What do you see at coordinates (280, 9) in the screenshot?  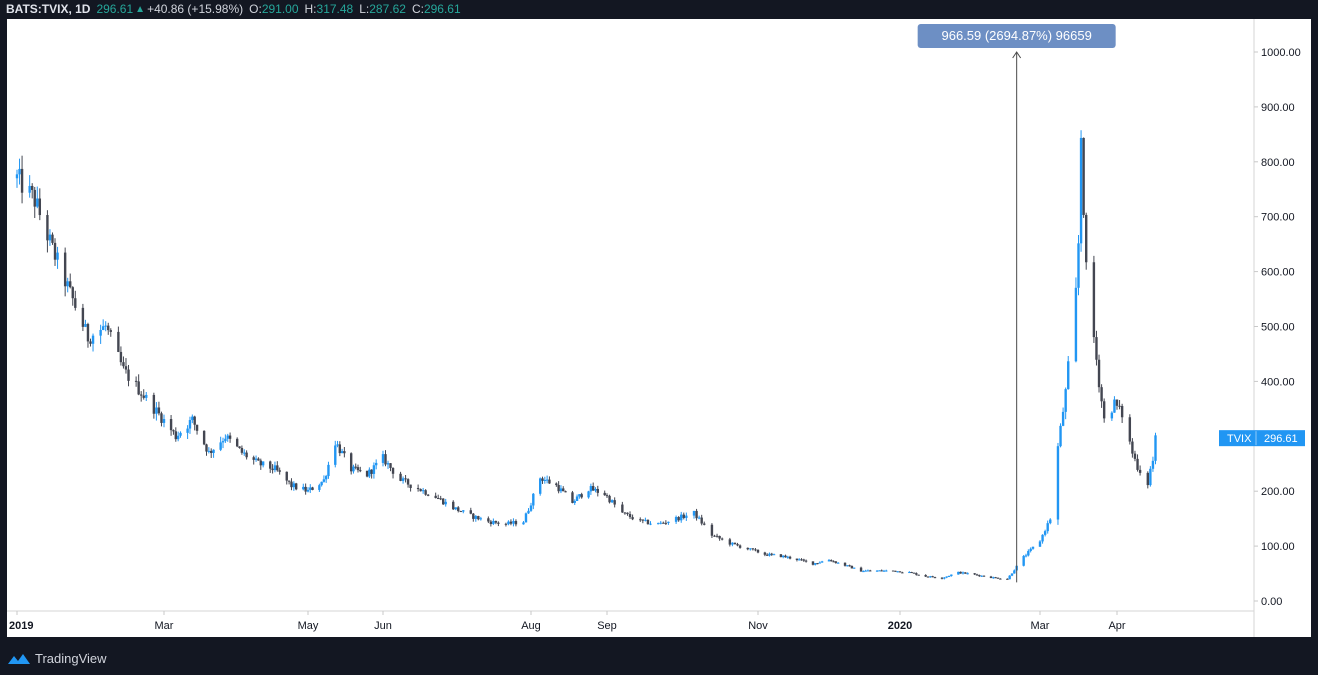 I see `open-value: 291.00` at bounding box center [280, 9].